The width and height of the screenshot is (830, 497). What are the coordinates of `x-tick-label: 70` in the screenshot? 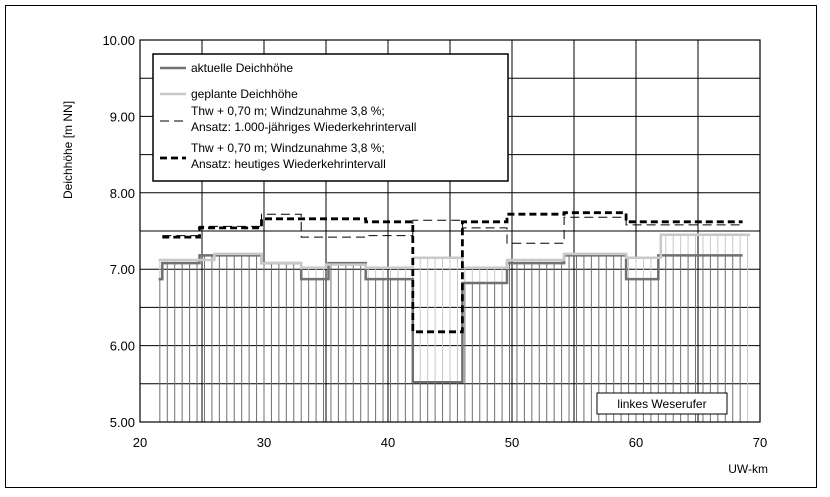 It's located at (760, 442).